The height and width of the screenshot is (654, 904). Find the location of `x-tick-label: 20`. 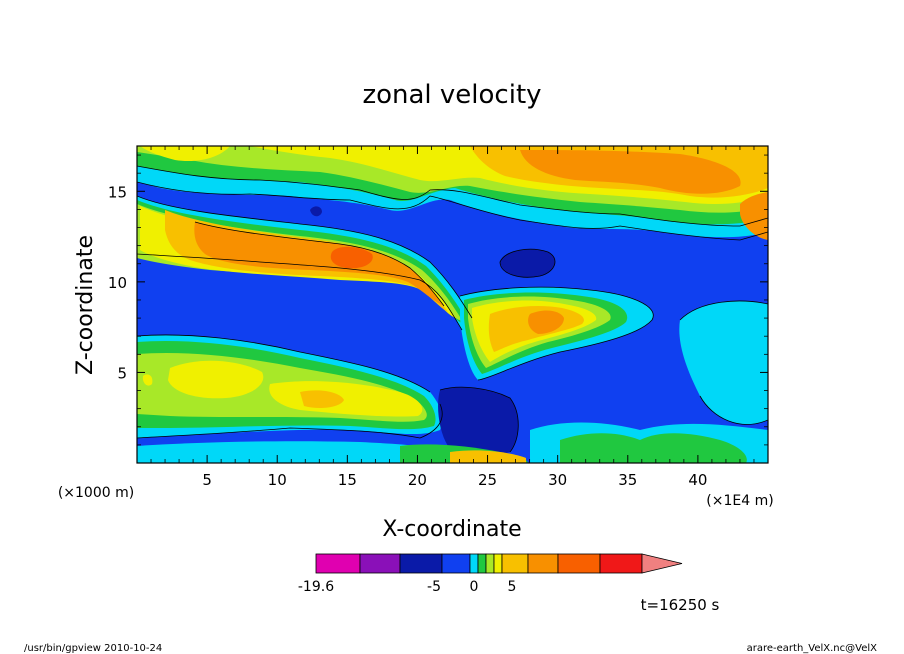

x-tick-label: 20 is located at coordinates (417, 480).